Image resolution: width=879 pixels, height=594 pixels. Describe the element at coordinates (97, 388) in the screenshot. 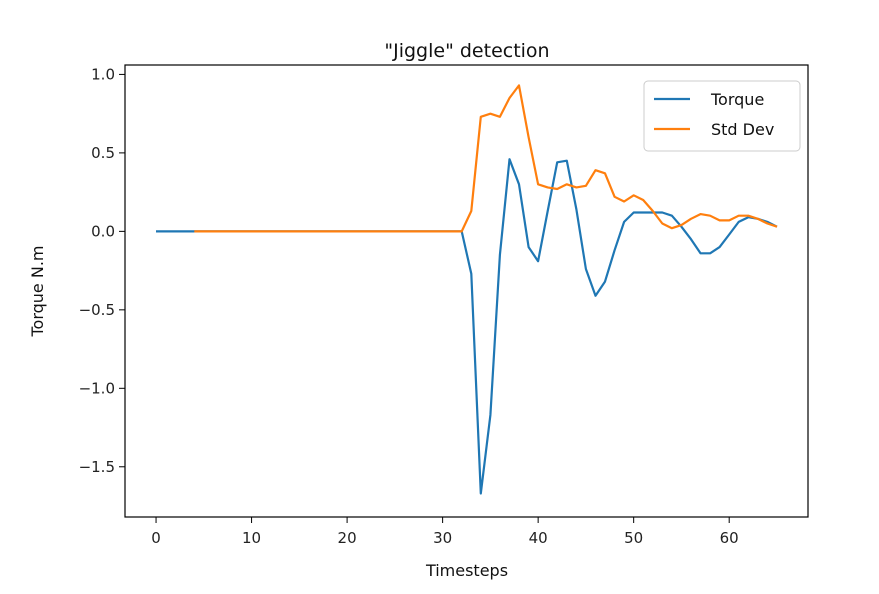

I see `y-tick-label: −1.0` at that location.